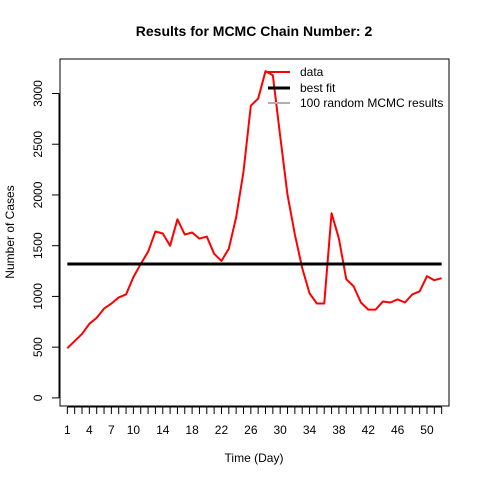 The width and height of the screenshot is (480, 480). Describe the element at coordinates (38, 347) in the screenshot. I see `y-tick-label: 500` at that location.